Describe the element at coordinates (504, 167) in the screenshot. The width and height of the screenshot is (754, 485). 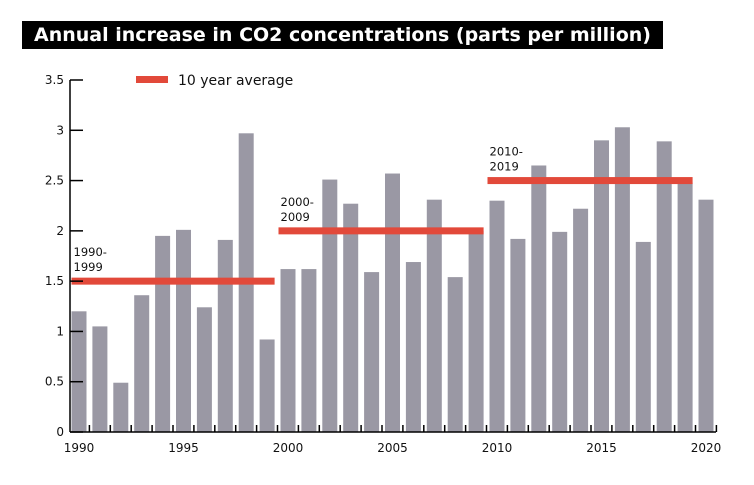
I see `average-label-2010: 2019` at that location.